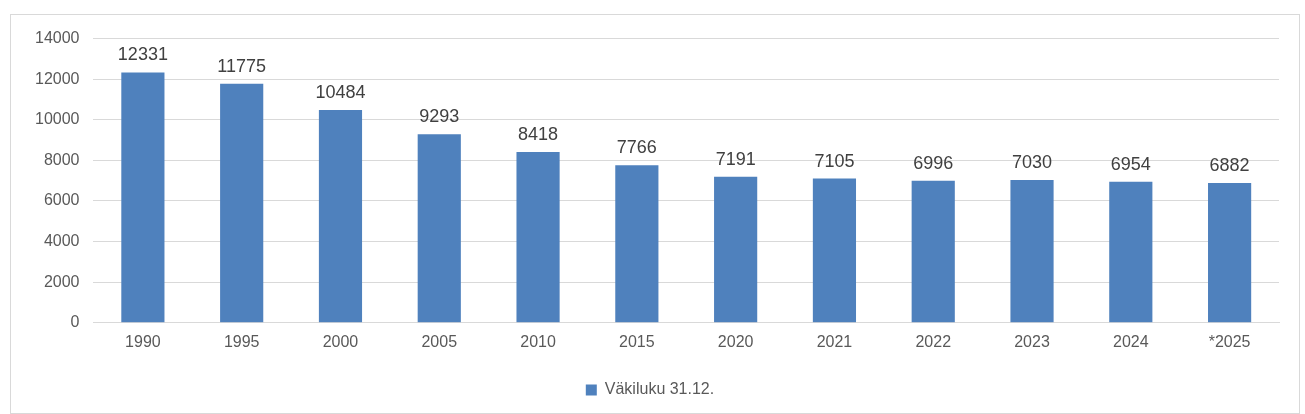 The image size is (1305, 414). Describe the element at coordinates (659, 389) in the screenshot. I see `legend-label: Väkiluku 31.12.` at that location.